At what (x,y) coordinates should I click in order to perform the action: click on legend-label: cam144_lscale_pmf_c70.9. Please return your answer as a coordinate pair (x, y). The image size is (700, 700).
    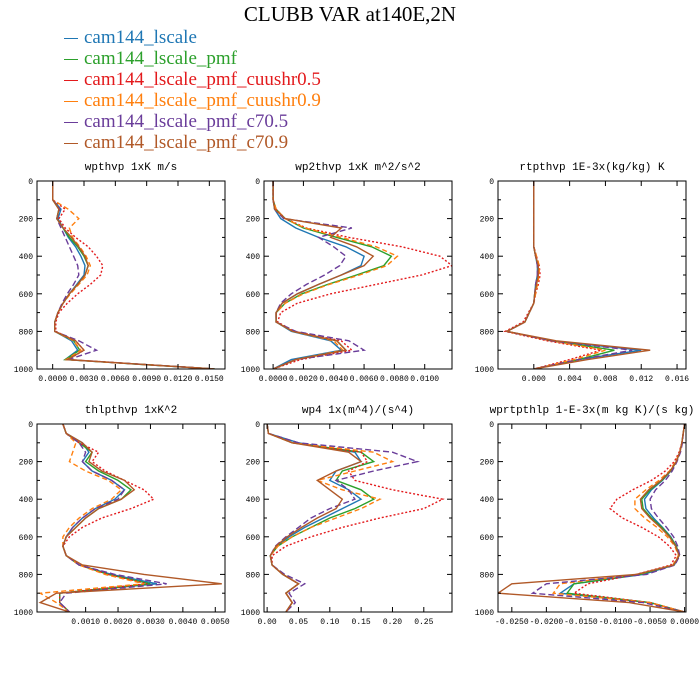
    Looking at the image, I should click on (186, 142).